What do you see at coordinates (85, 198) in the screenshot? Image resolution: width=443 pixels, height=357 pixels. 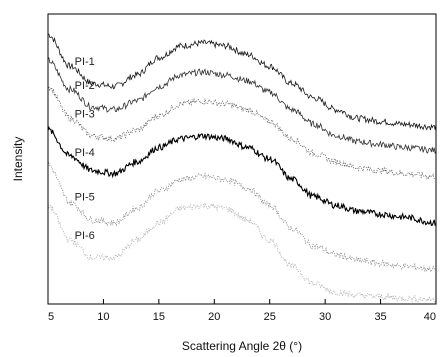 I see `series-label-pi-5: PI-5` at bounding box center [85, 198].